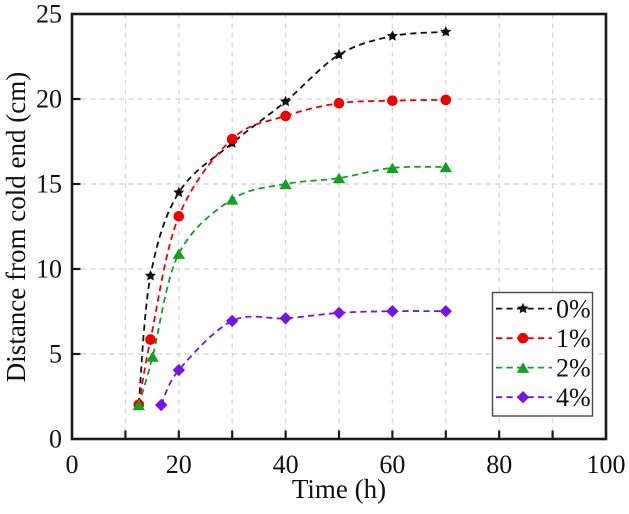 Image resolution: width=629 pixels, height=514 pixels. I want to click on svg-text: 10, so click(49, 269).